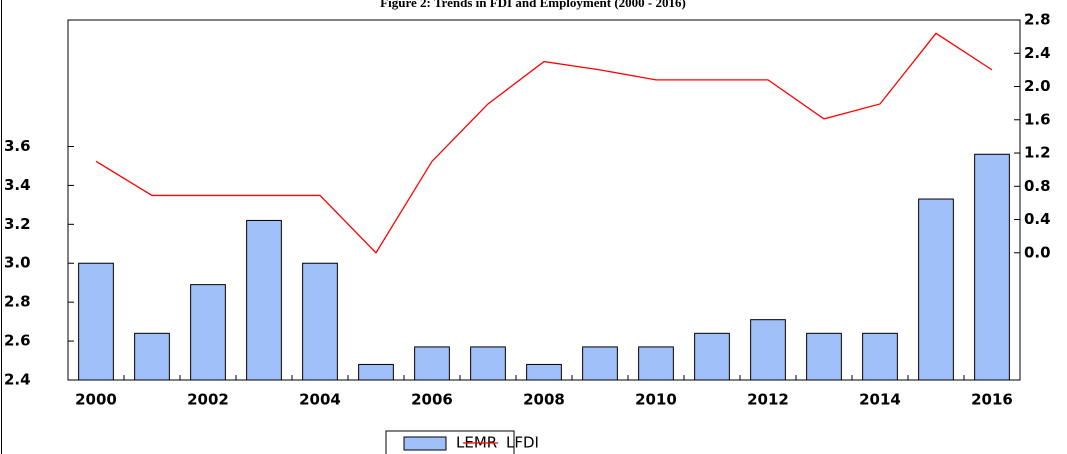  I want to click on legend-label: LFDI, so click(522, 443).